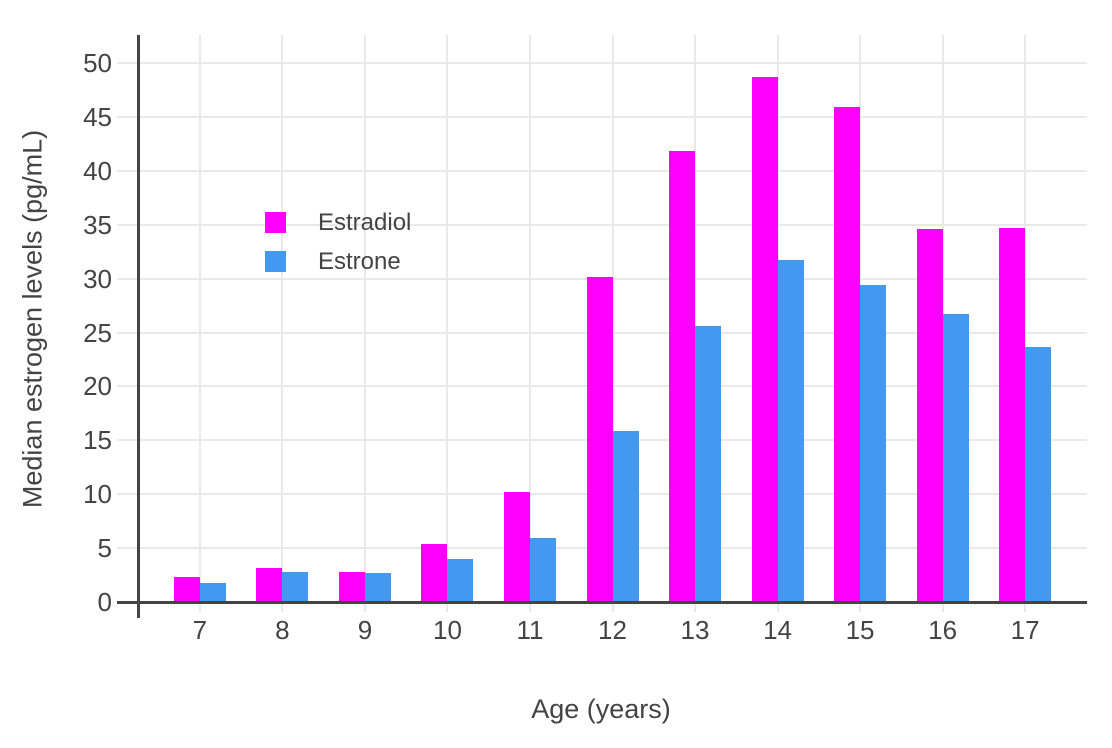  Describe the element at coordinates (601, 709) in the screenshot. I see `x-axis-title: Age (years)` at that location.